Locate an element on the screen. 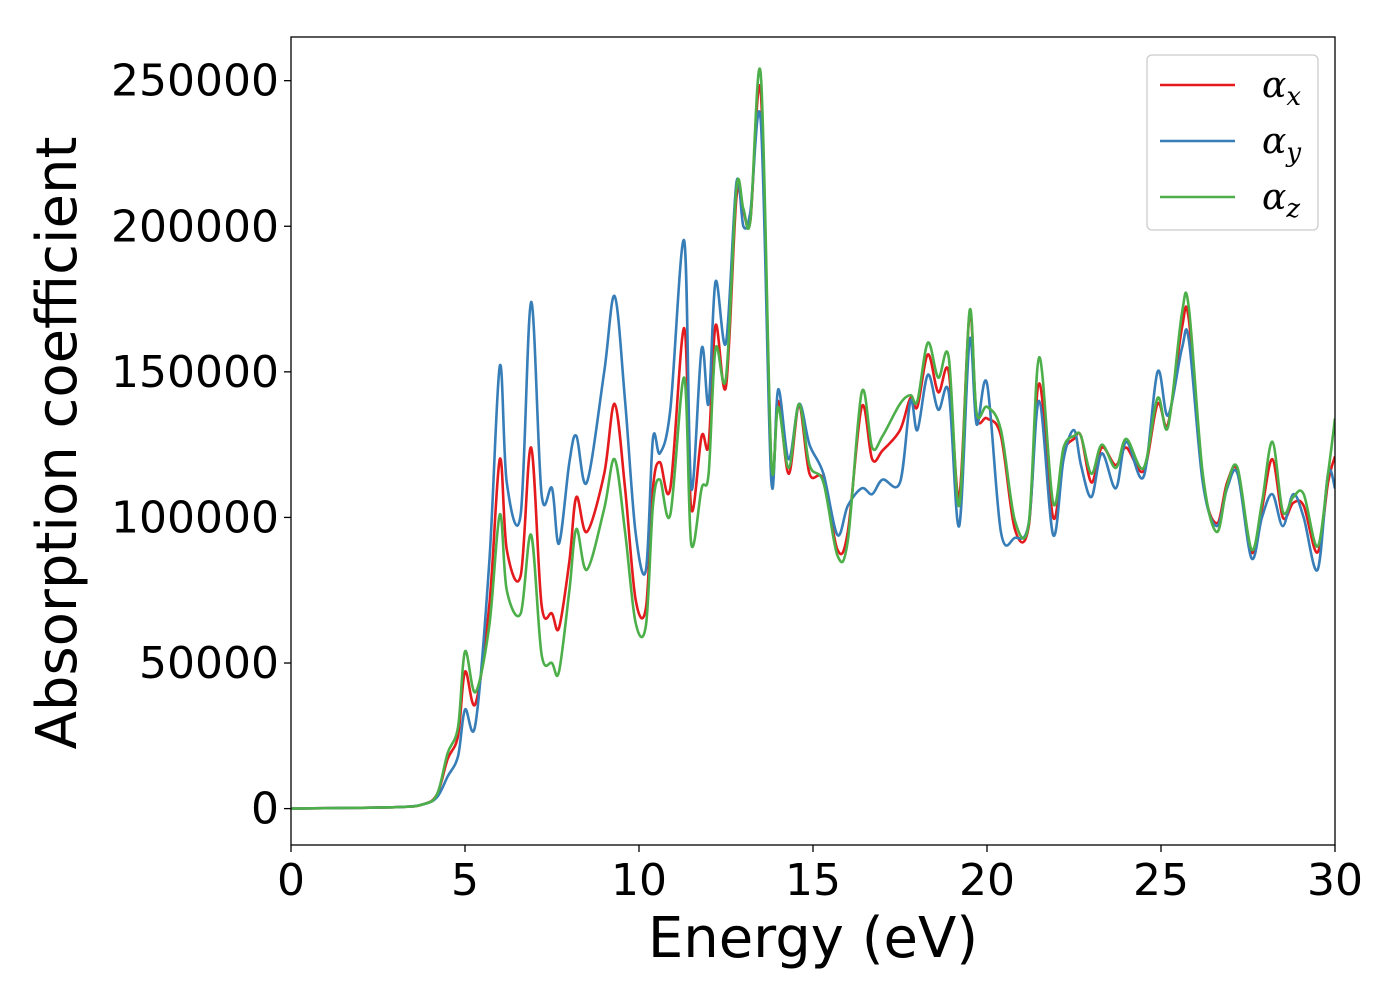 The height and width of the screenshot is (1000, 1400). y-axis-title: Absorption coefficient is located at coordinates (57, 443).